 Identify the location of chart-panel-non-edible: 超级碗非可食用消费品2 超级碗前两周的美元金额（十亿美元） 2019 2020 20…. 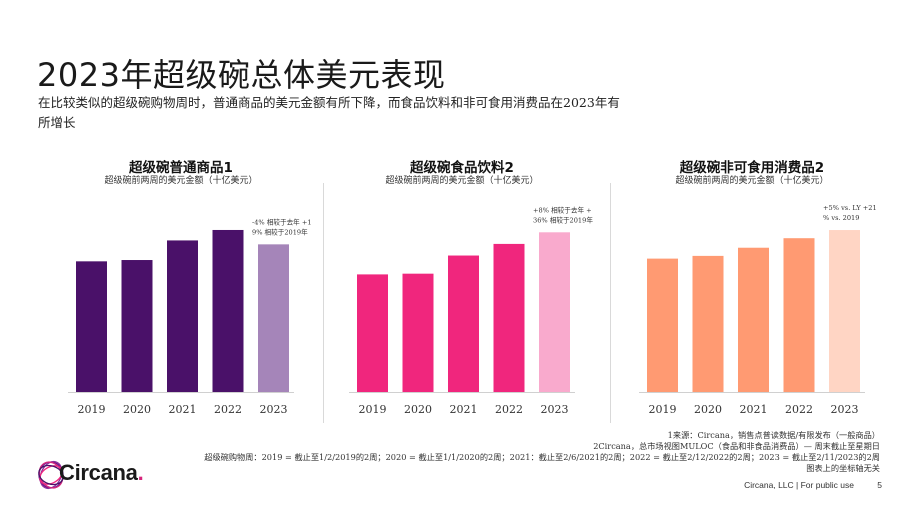
(757, 290).